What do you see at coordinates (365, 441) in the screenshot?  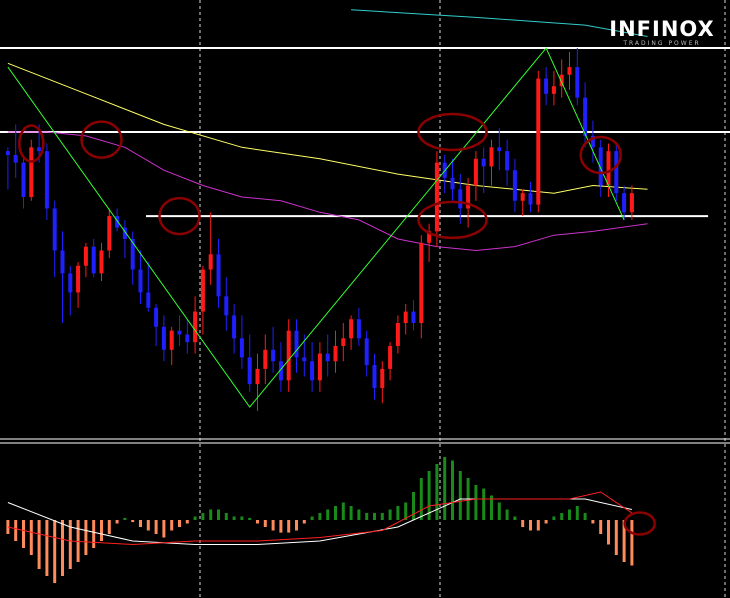 I see `panel-divider` at bounding box center [365, 441].